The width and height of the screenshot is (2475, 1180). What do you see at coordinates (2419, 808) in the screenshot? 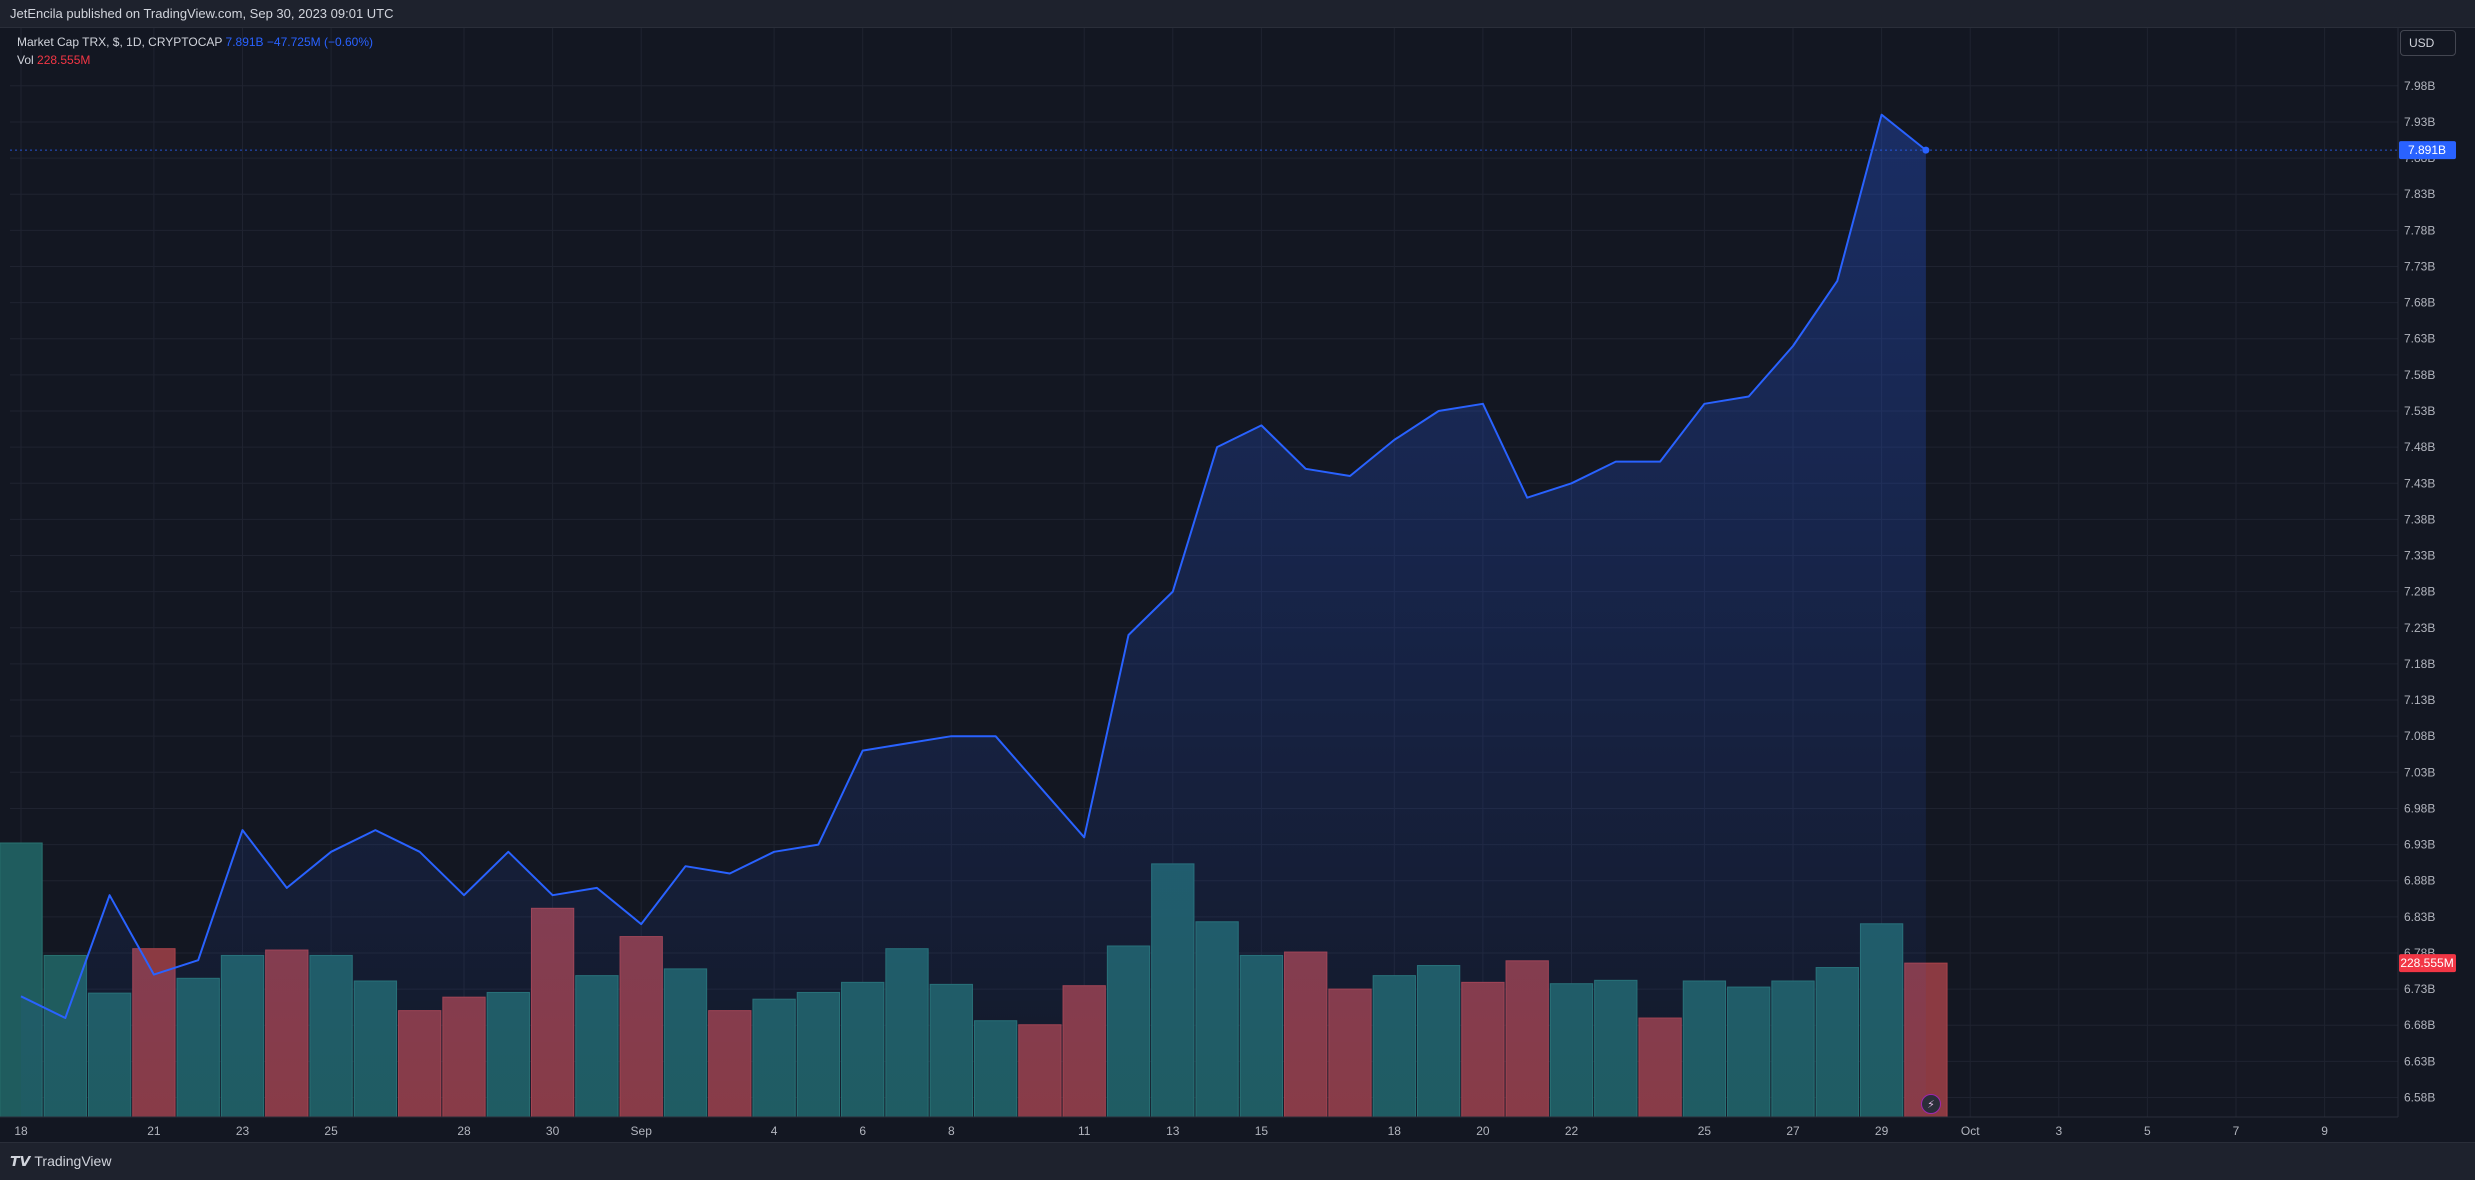
I see `price-tick-label: 6.98B` at bounding box center [2419, 808].